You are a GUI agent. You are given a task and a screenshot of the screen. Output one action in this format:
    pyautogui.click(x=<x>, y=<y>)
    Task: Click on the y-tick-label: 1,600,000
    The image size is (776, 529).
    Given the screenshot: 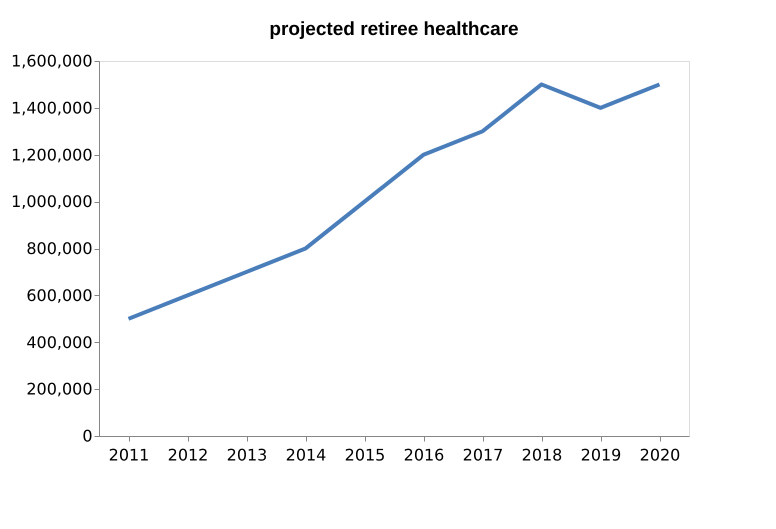 What is the action you would take?
    pyautogui.click(x=51, y=61)
    